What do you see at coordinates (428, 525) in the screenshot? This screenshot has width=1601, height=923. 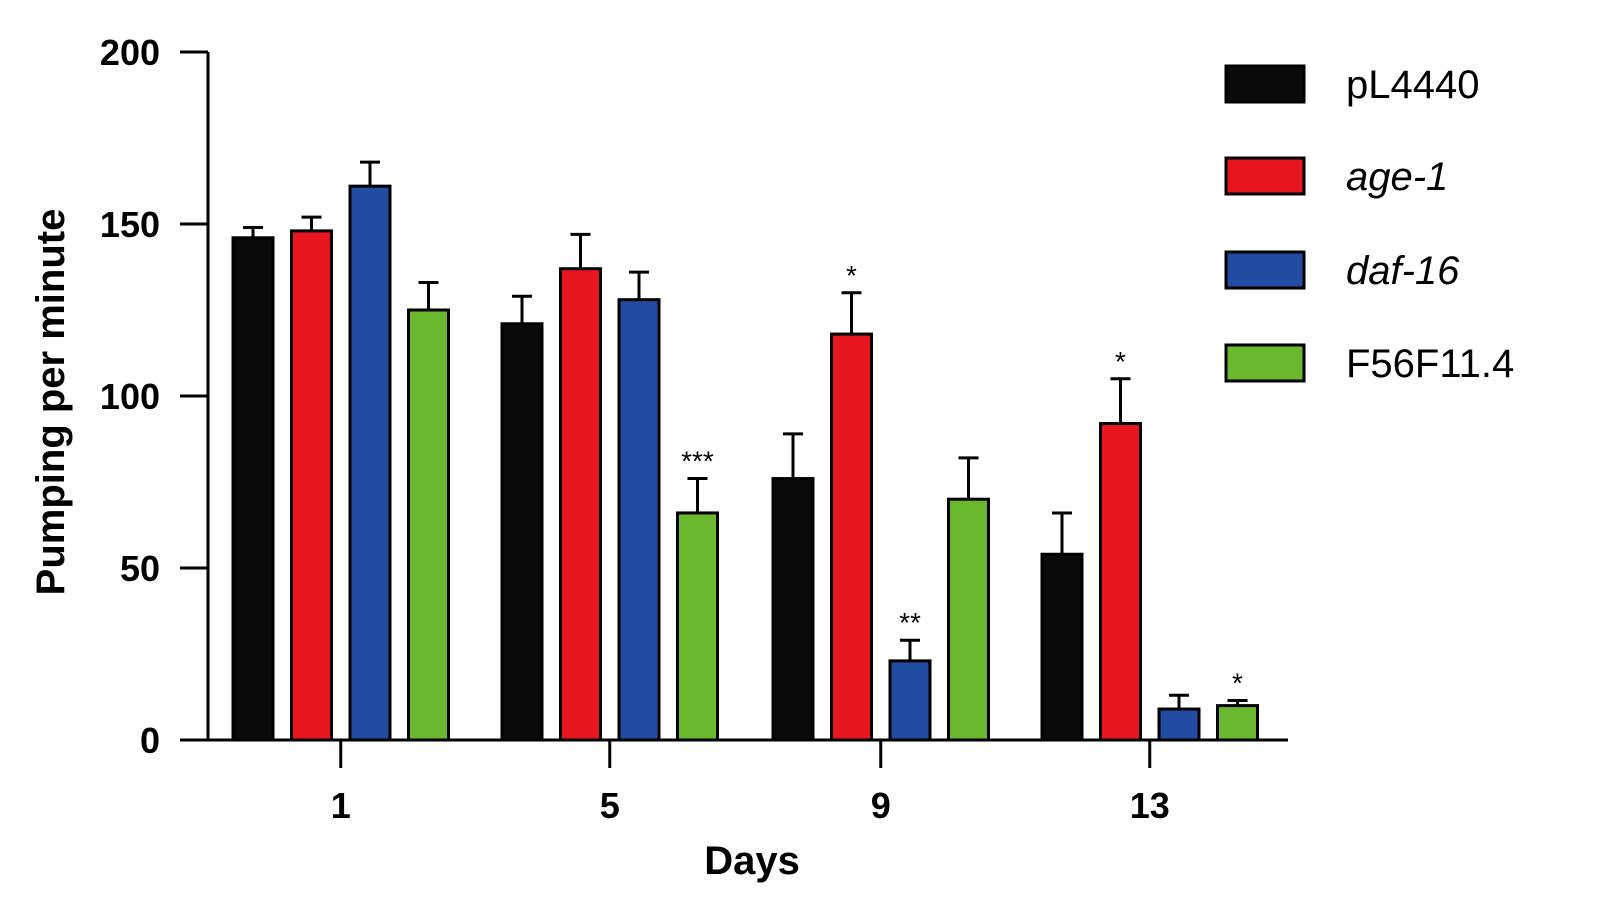 I see `bar-F56F11.4-day-1` at bounding box center [428, 525].